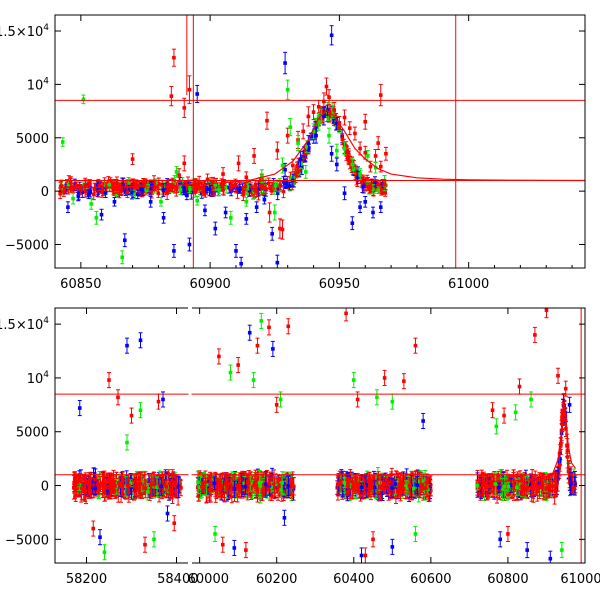  I want to click on y-tick-label: 0, so click(45, 192).